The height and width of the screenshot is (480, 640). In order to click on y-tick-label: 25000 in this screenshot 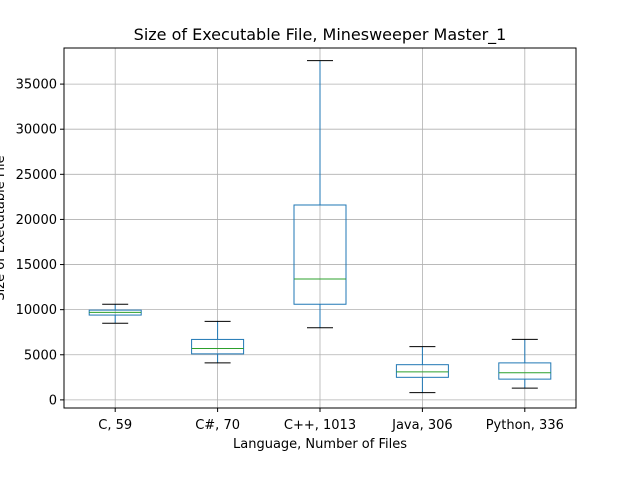, I will do `click(36, 175)`.